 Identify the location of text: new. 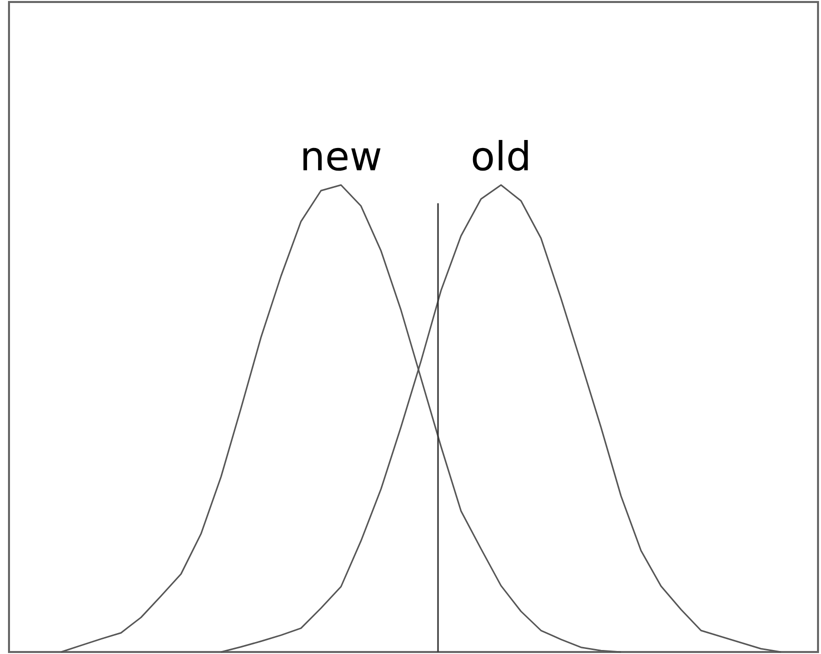
(341, 159).